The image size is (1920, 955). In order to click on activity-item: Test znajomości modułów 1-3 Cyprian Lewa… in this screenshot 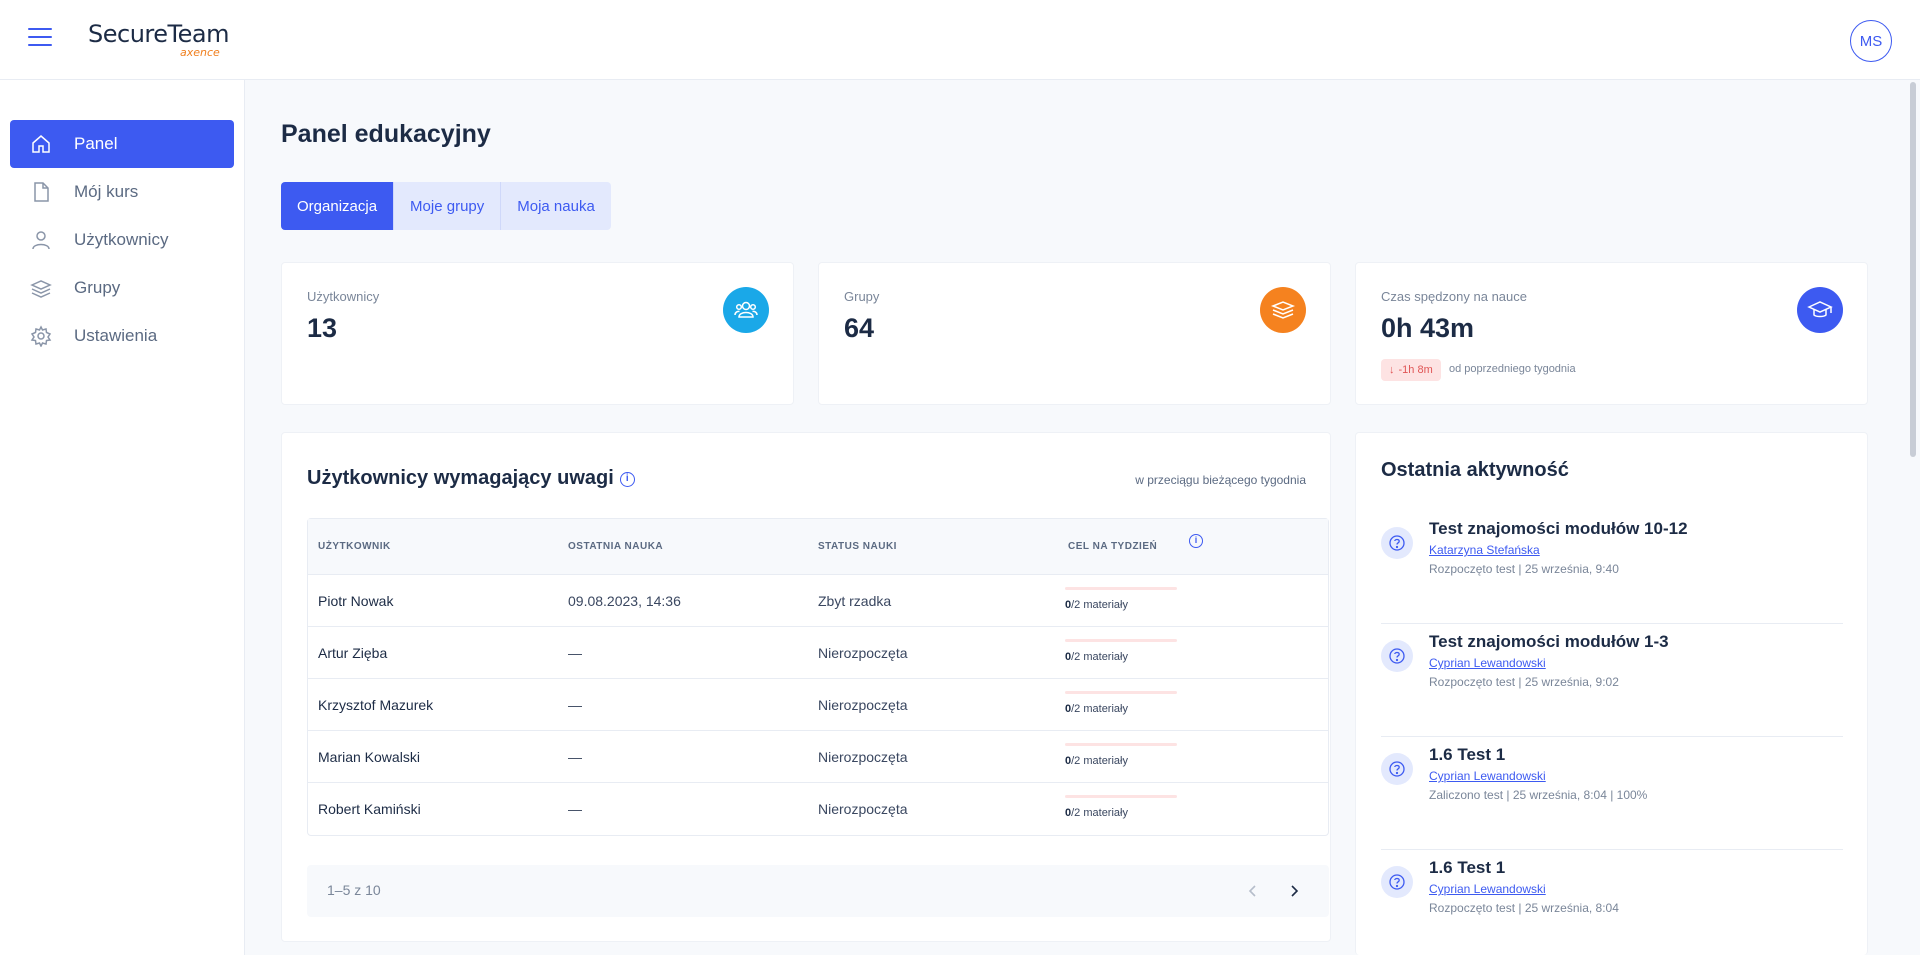, I will do `click(1612, 680)`.